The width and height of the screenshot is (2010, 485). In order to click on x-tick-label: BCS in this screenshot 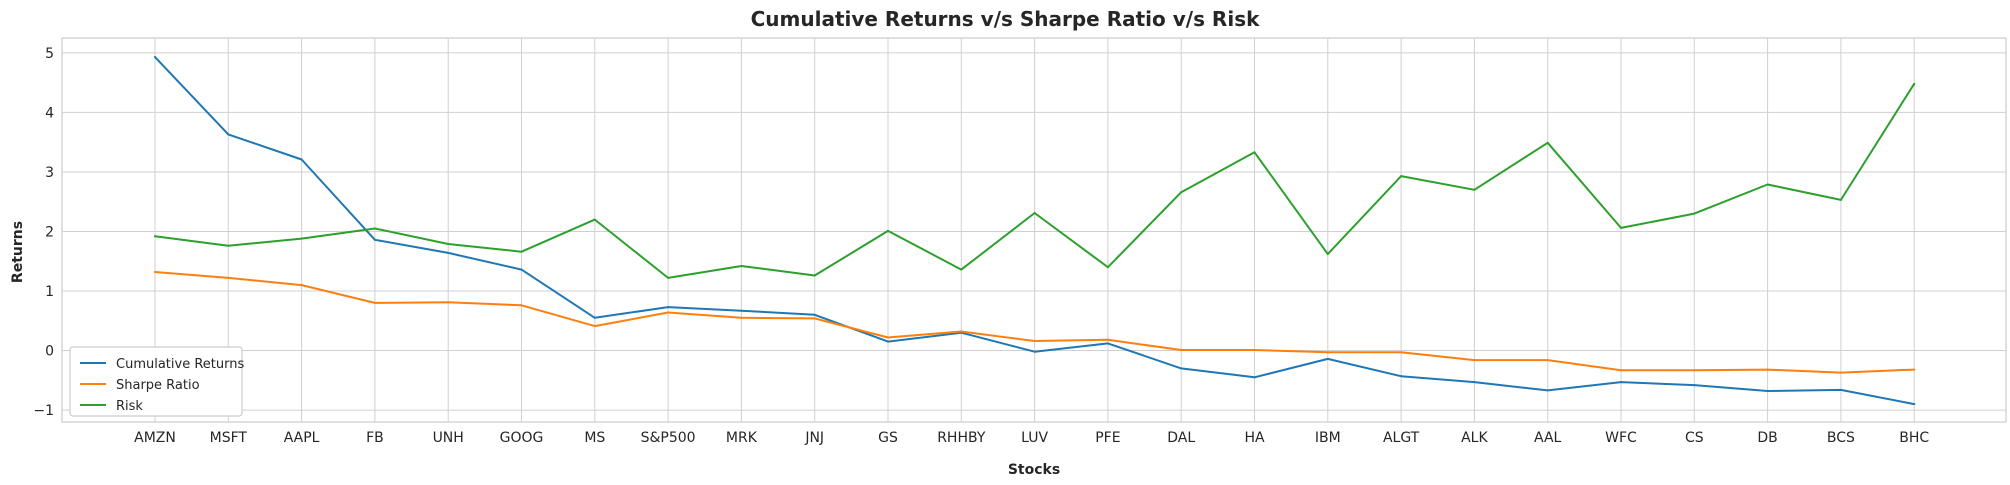, I will do `click(1841, 438)`.